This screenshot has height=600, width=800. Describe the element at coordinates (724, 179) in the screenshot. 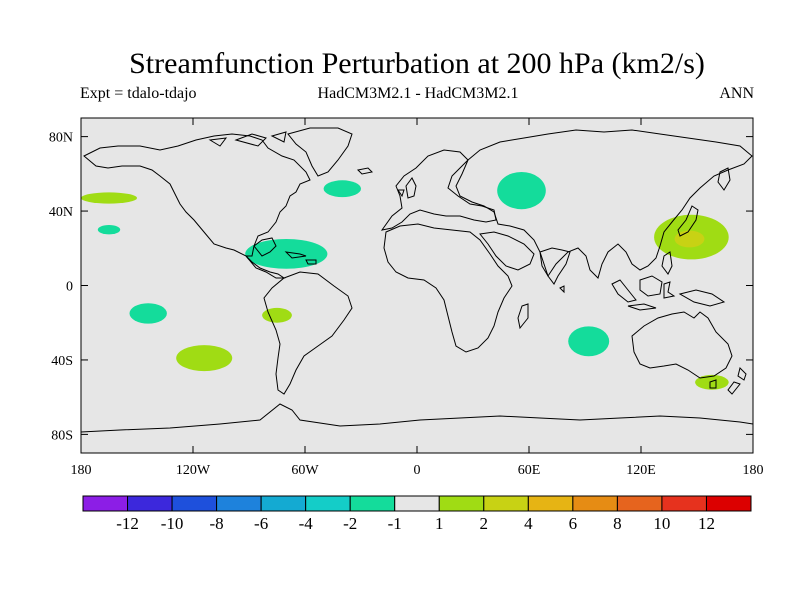

I see `coastline-kamchatka` at that location.